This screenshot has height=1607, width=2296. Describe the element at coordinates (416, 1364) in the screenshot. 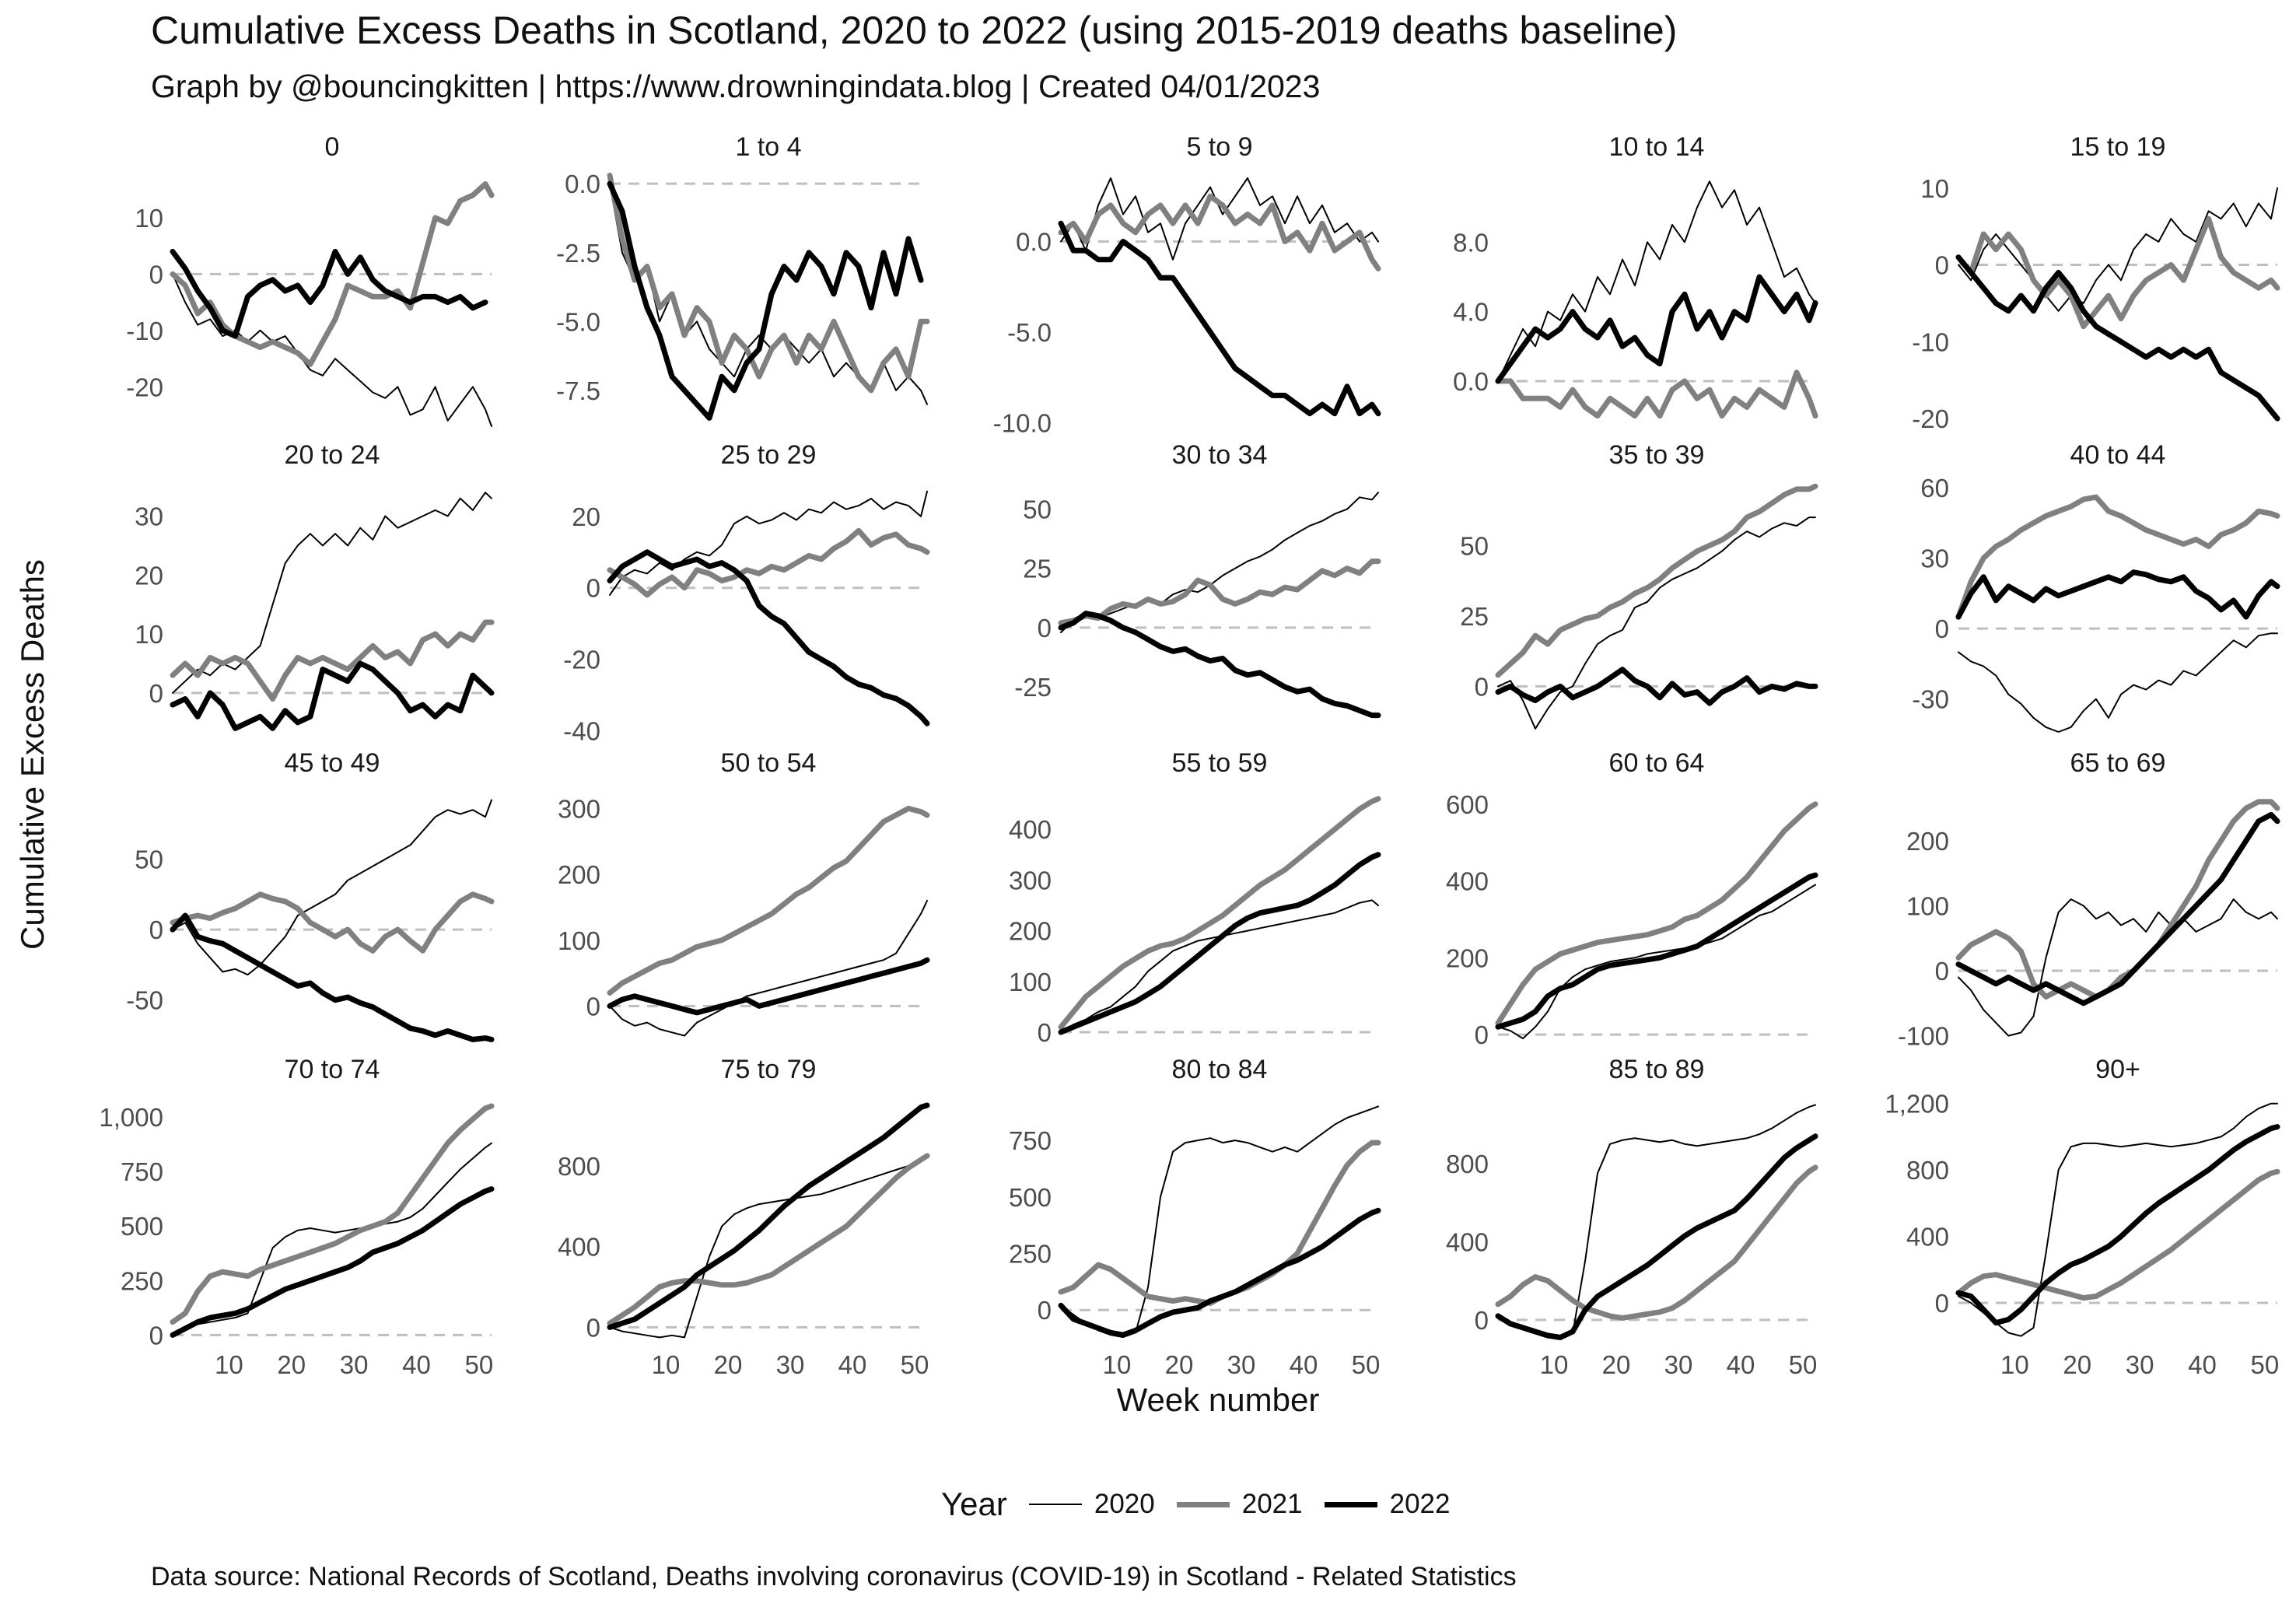

I see `x-tick-label: 40` at that location.